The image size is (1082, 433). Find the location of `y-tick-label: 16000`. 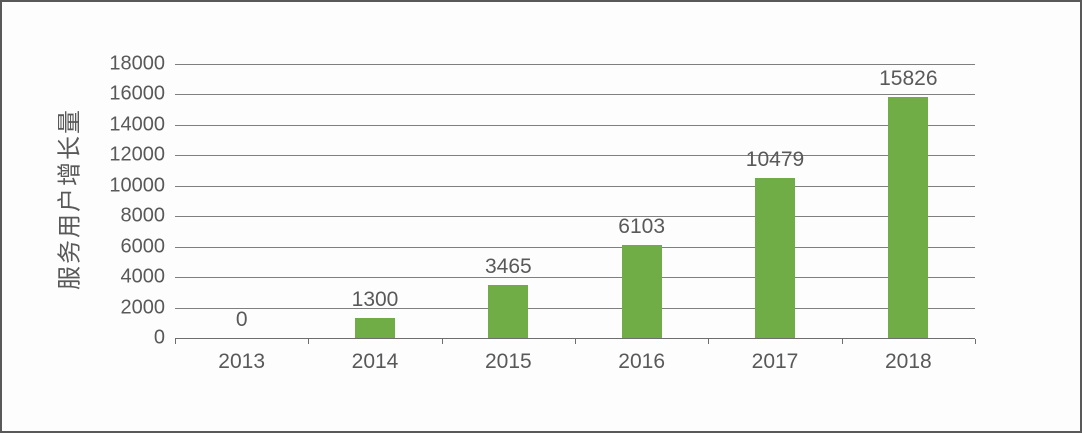

y-tick-label: 16000 is located at coordinates (137, 93).